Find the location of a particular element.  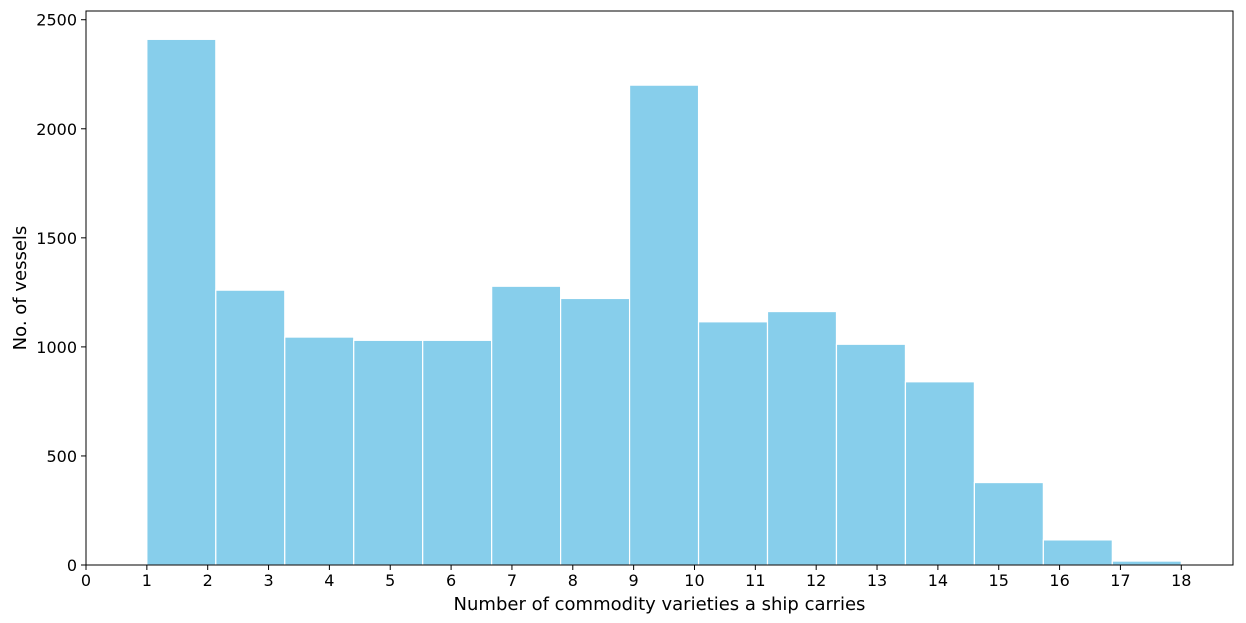

x-tick-label: 1 is located at coordinates (147, 580).